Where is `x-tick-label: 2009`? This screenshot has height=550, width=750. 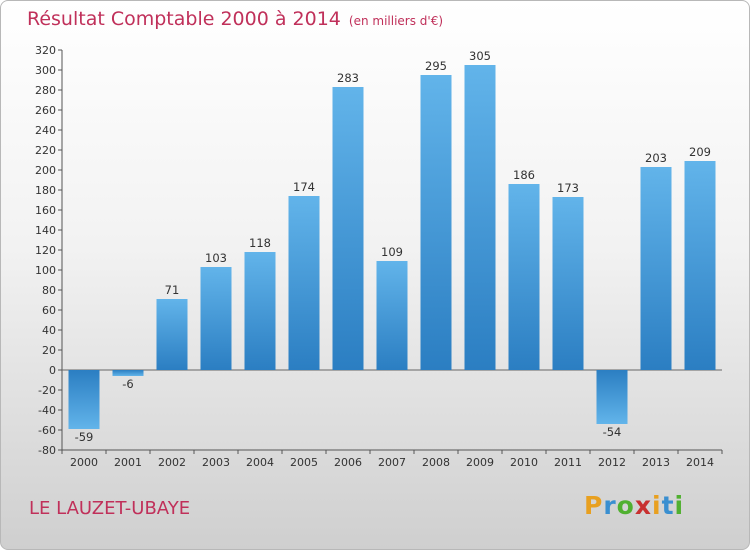
x-tick-label: 2009 is located at coordinates (480, 462).